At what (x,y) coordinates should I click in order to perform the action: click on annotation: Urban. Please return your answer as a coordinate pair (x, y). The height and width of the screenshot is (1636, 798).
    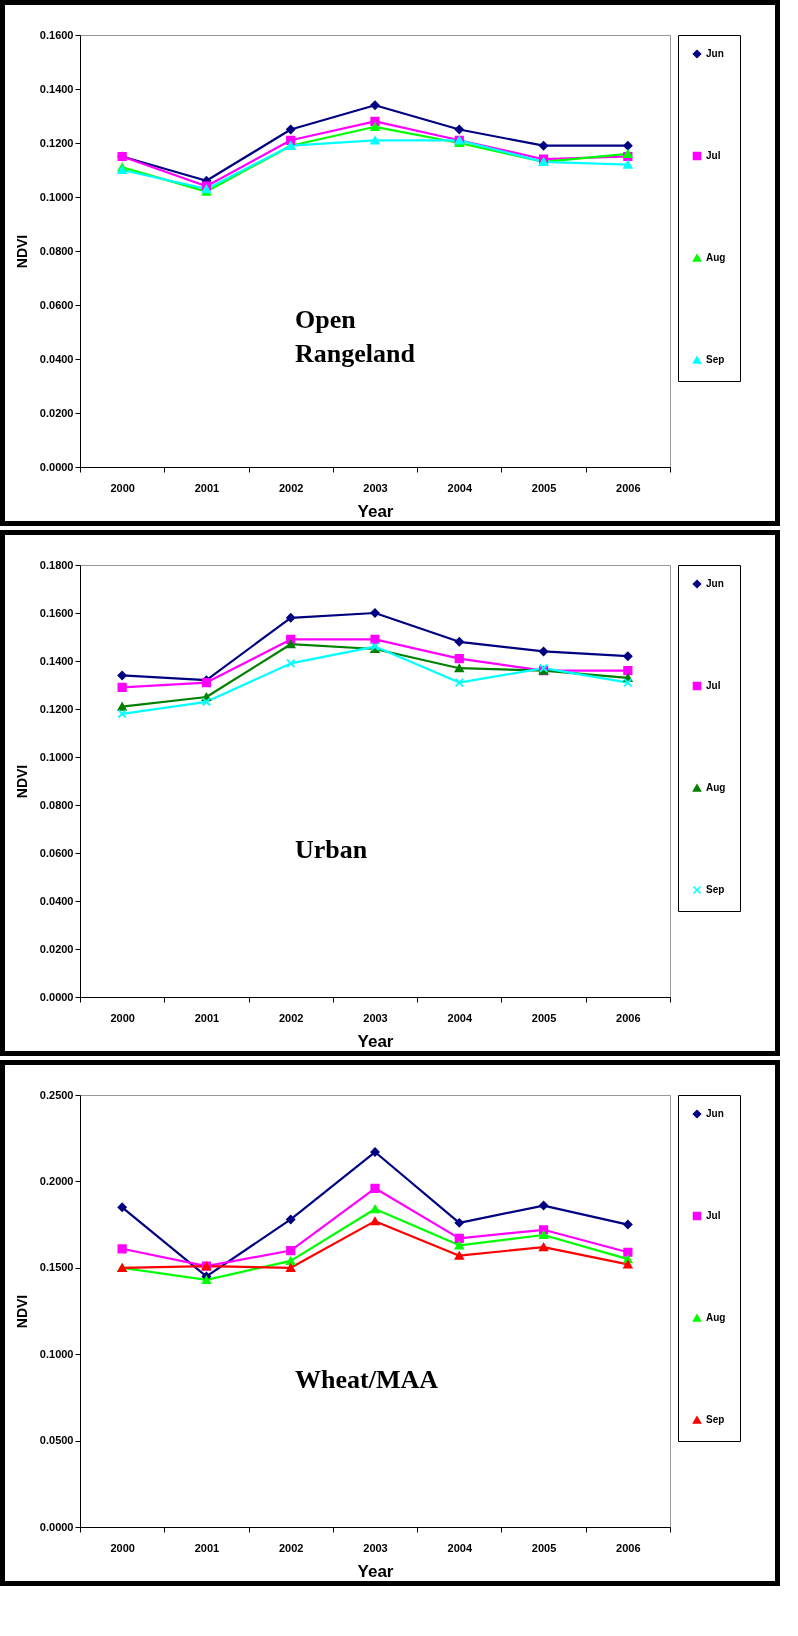
    Looking at the image, I should click on (331, 849).